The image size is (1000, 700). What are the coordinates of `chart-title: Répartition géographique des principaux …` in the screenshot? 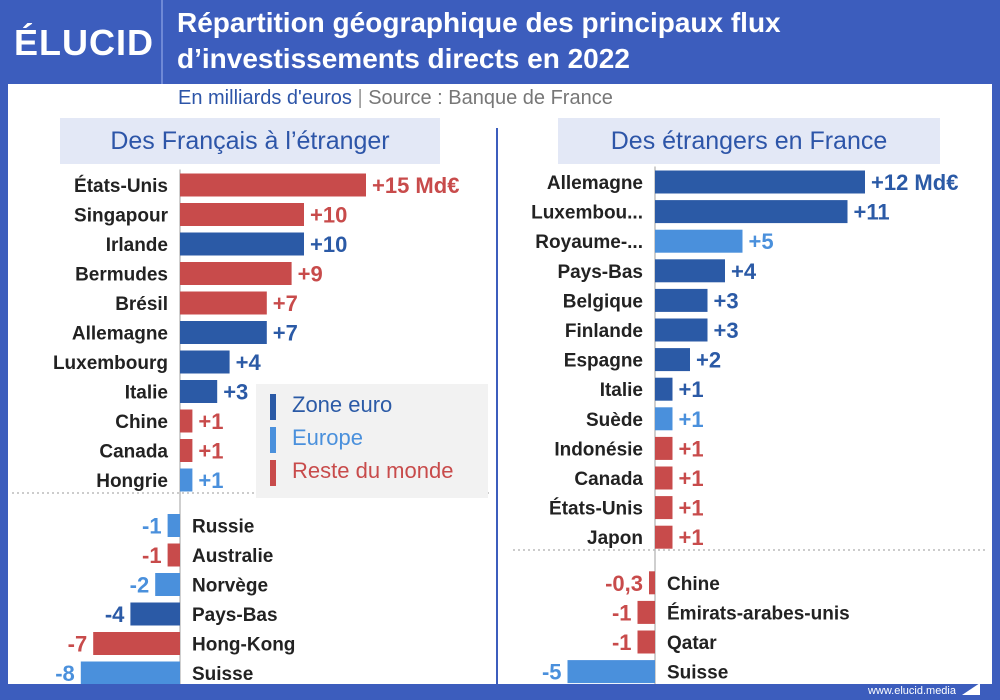 It's located at (582, 41).